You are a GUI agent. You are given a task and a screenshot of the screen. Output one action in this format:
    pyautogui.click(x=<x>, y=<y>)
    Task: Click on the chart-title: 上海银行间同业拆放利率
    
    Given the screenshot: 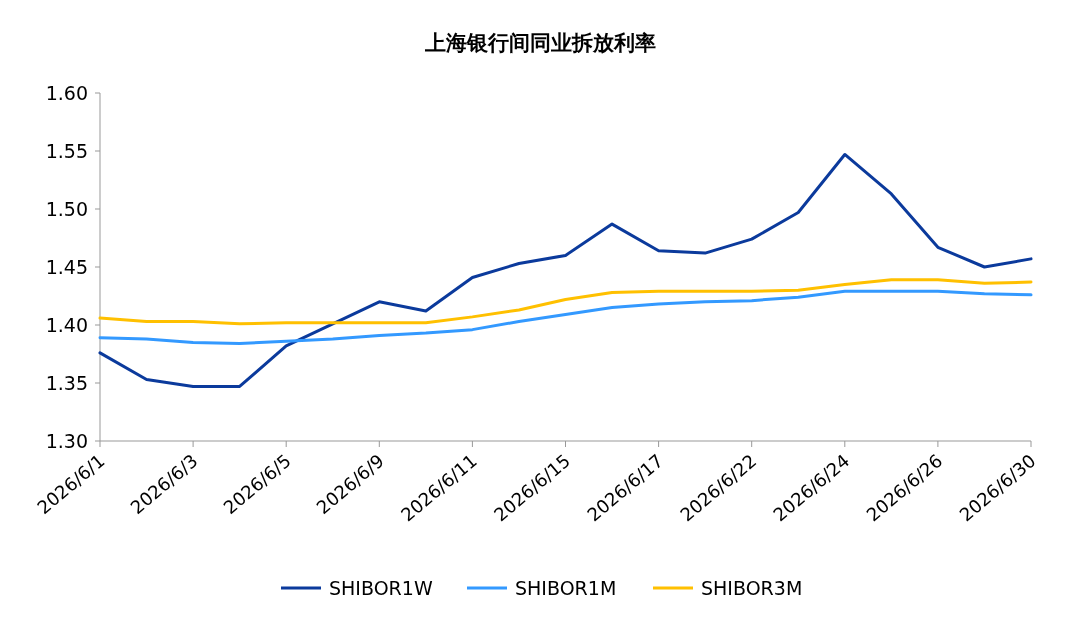 What is the action you would take?
    pyautogui.click(x=539, y=43)
    